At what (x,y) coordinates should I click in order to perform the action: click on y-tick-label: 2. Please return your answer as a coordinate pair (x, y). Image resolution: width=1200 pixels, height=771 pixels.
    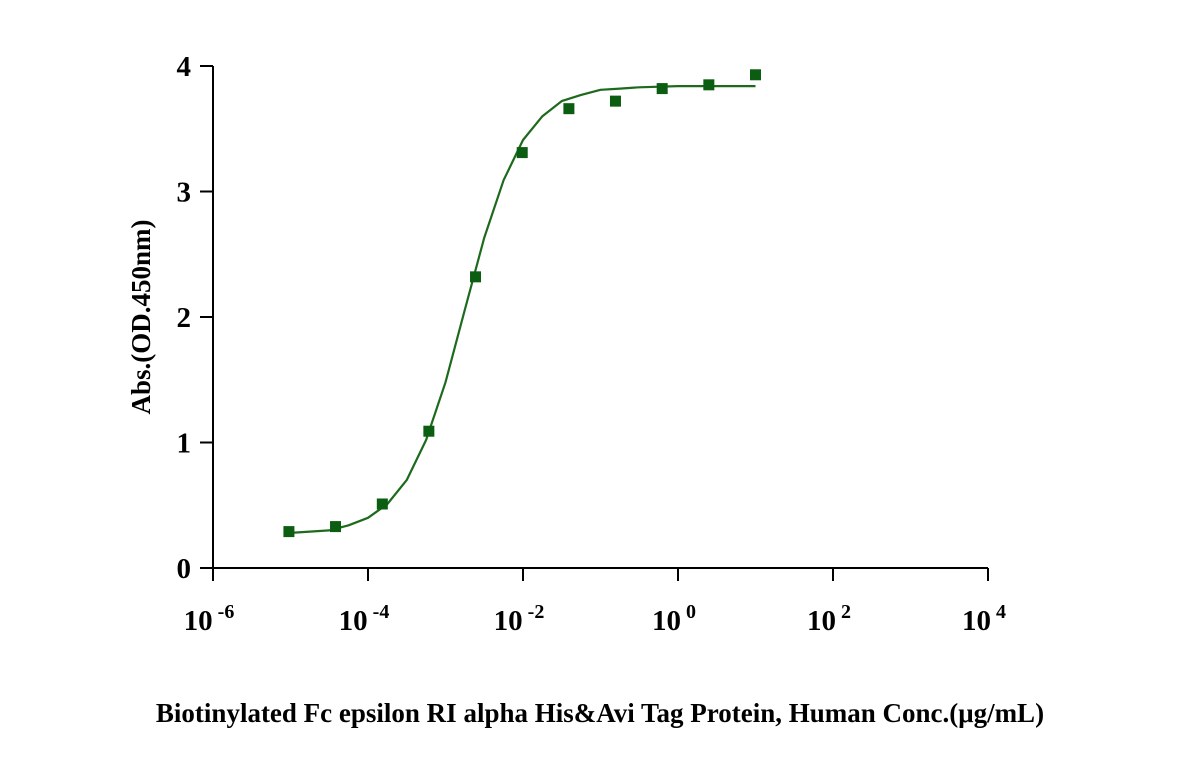
    Looking at the image, I should click on (184, 318).